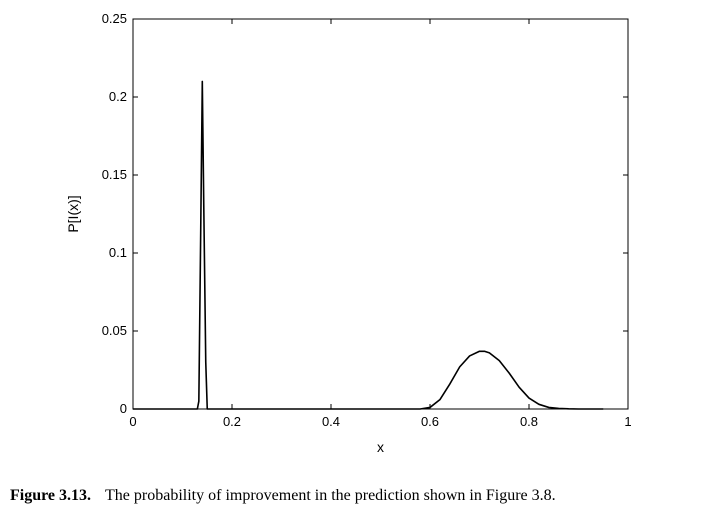 The image size is (705, 519). I want to click on y-tick-label: 0.05, so click(114, 330).